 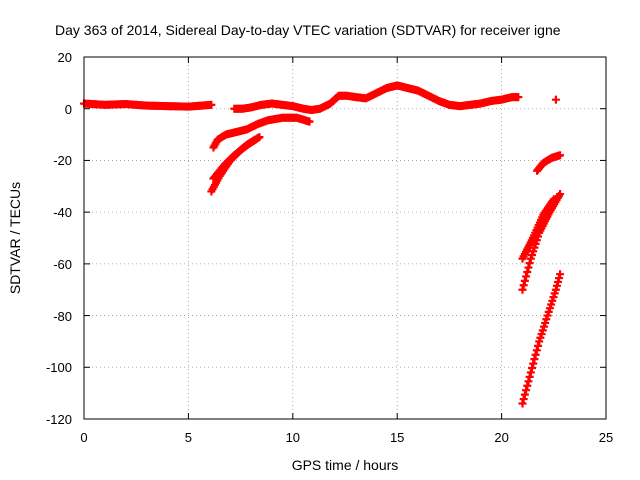 I want to click on x-tick-label: 0, so click(x=83, y=437).